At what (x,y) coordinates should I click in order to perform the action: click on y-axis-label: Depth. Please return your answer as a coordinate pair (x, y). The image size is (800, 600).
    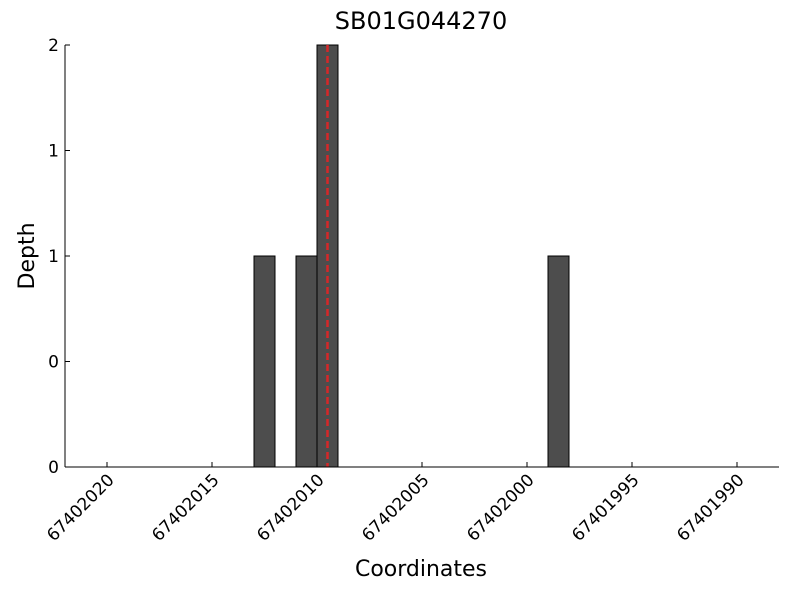
    Looking at the image, I should click on (27, 255).